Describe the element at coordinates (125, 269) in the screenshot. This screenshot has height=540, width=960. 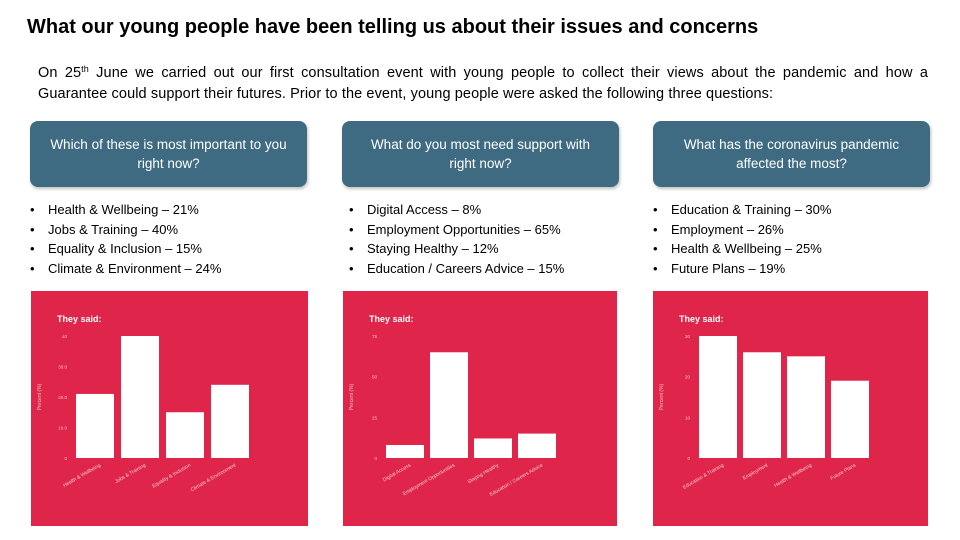
I see `list-item: Climate & Environment – 24%` at that location.